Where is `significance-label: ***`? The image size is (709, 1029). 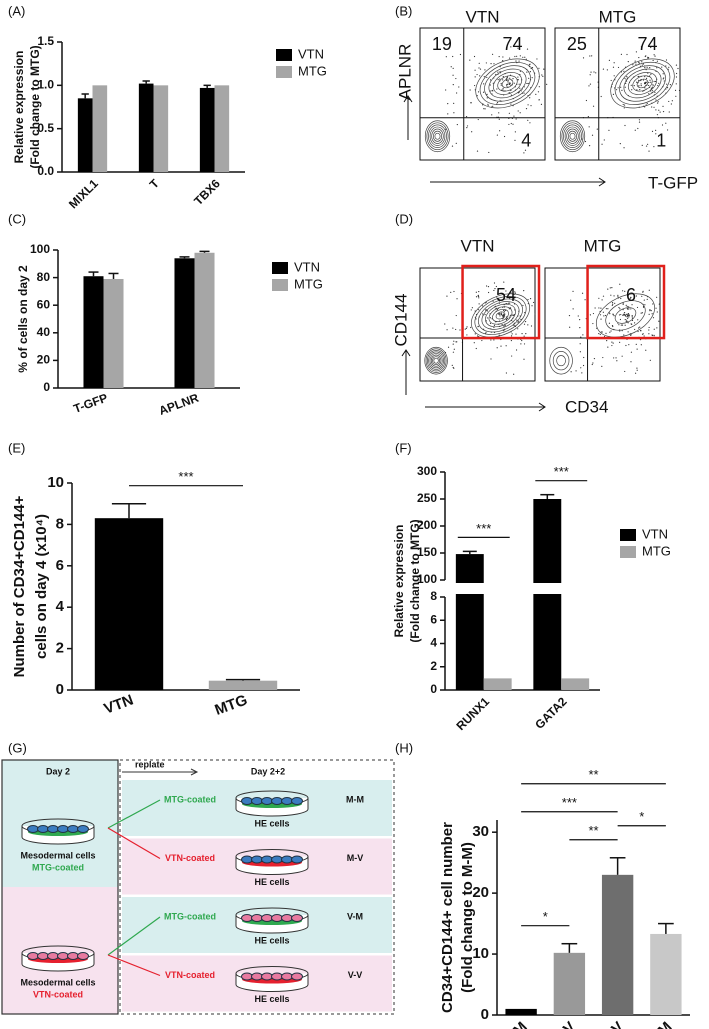 significance-label: *** is located at coordinates (483, 528).